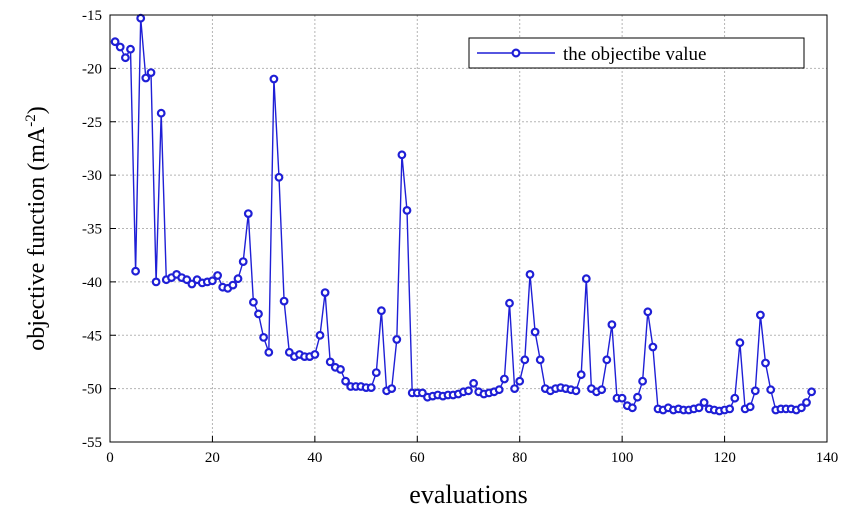 This screenshot has height=514, width=847. What do you see at coordinates (212, 458) in the screenshot?
I see `x-tick-label: 20` at bounding box center [212, 458].